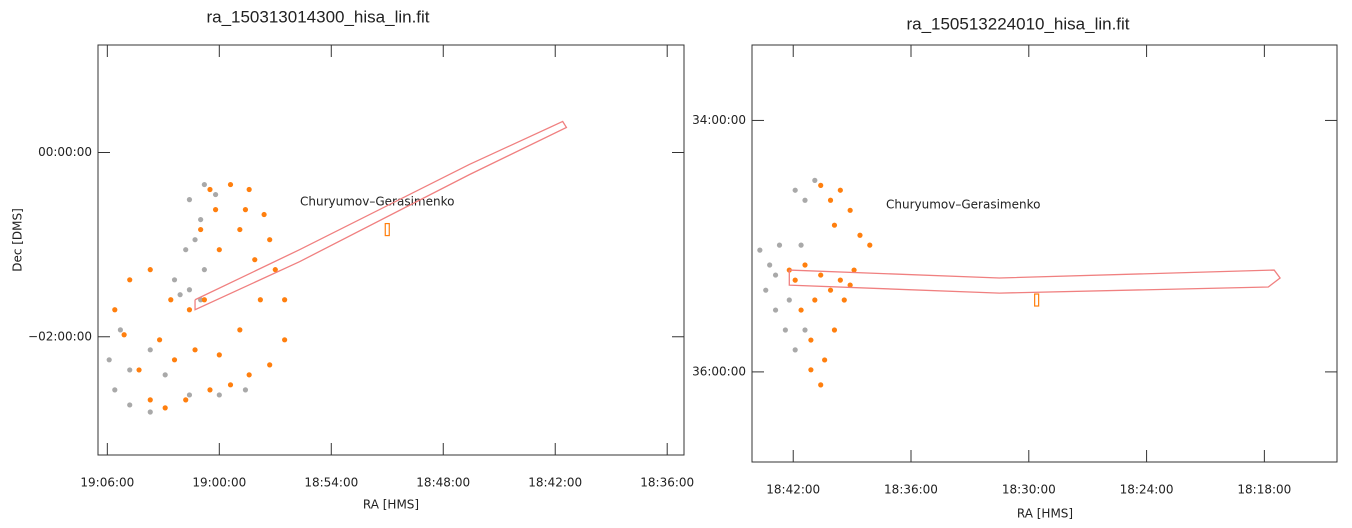 Image resolution: width=1352 pixels, height=528 pixels. I want to click on x-tick-label: 19:00:00, so click(219, 483).